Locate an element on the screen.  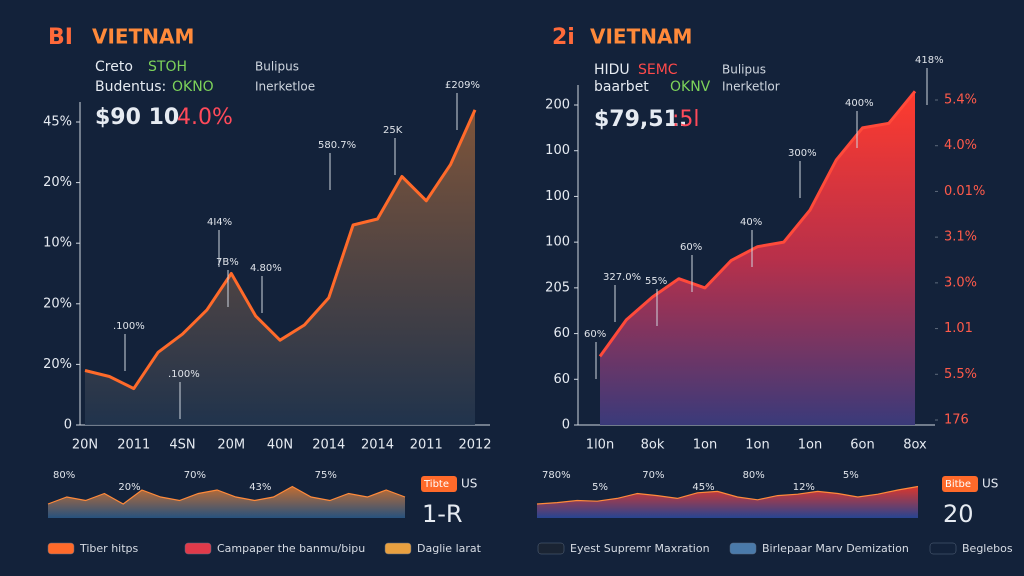
line is located at coordinates (757, 224).